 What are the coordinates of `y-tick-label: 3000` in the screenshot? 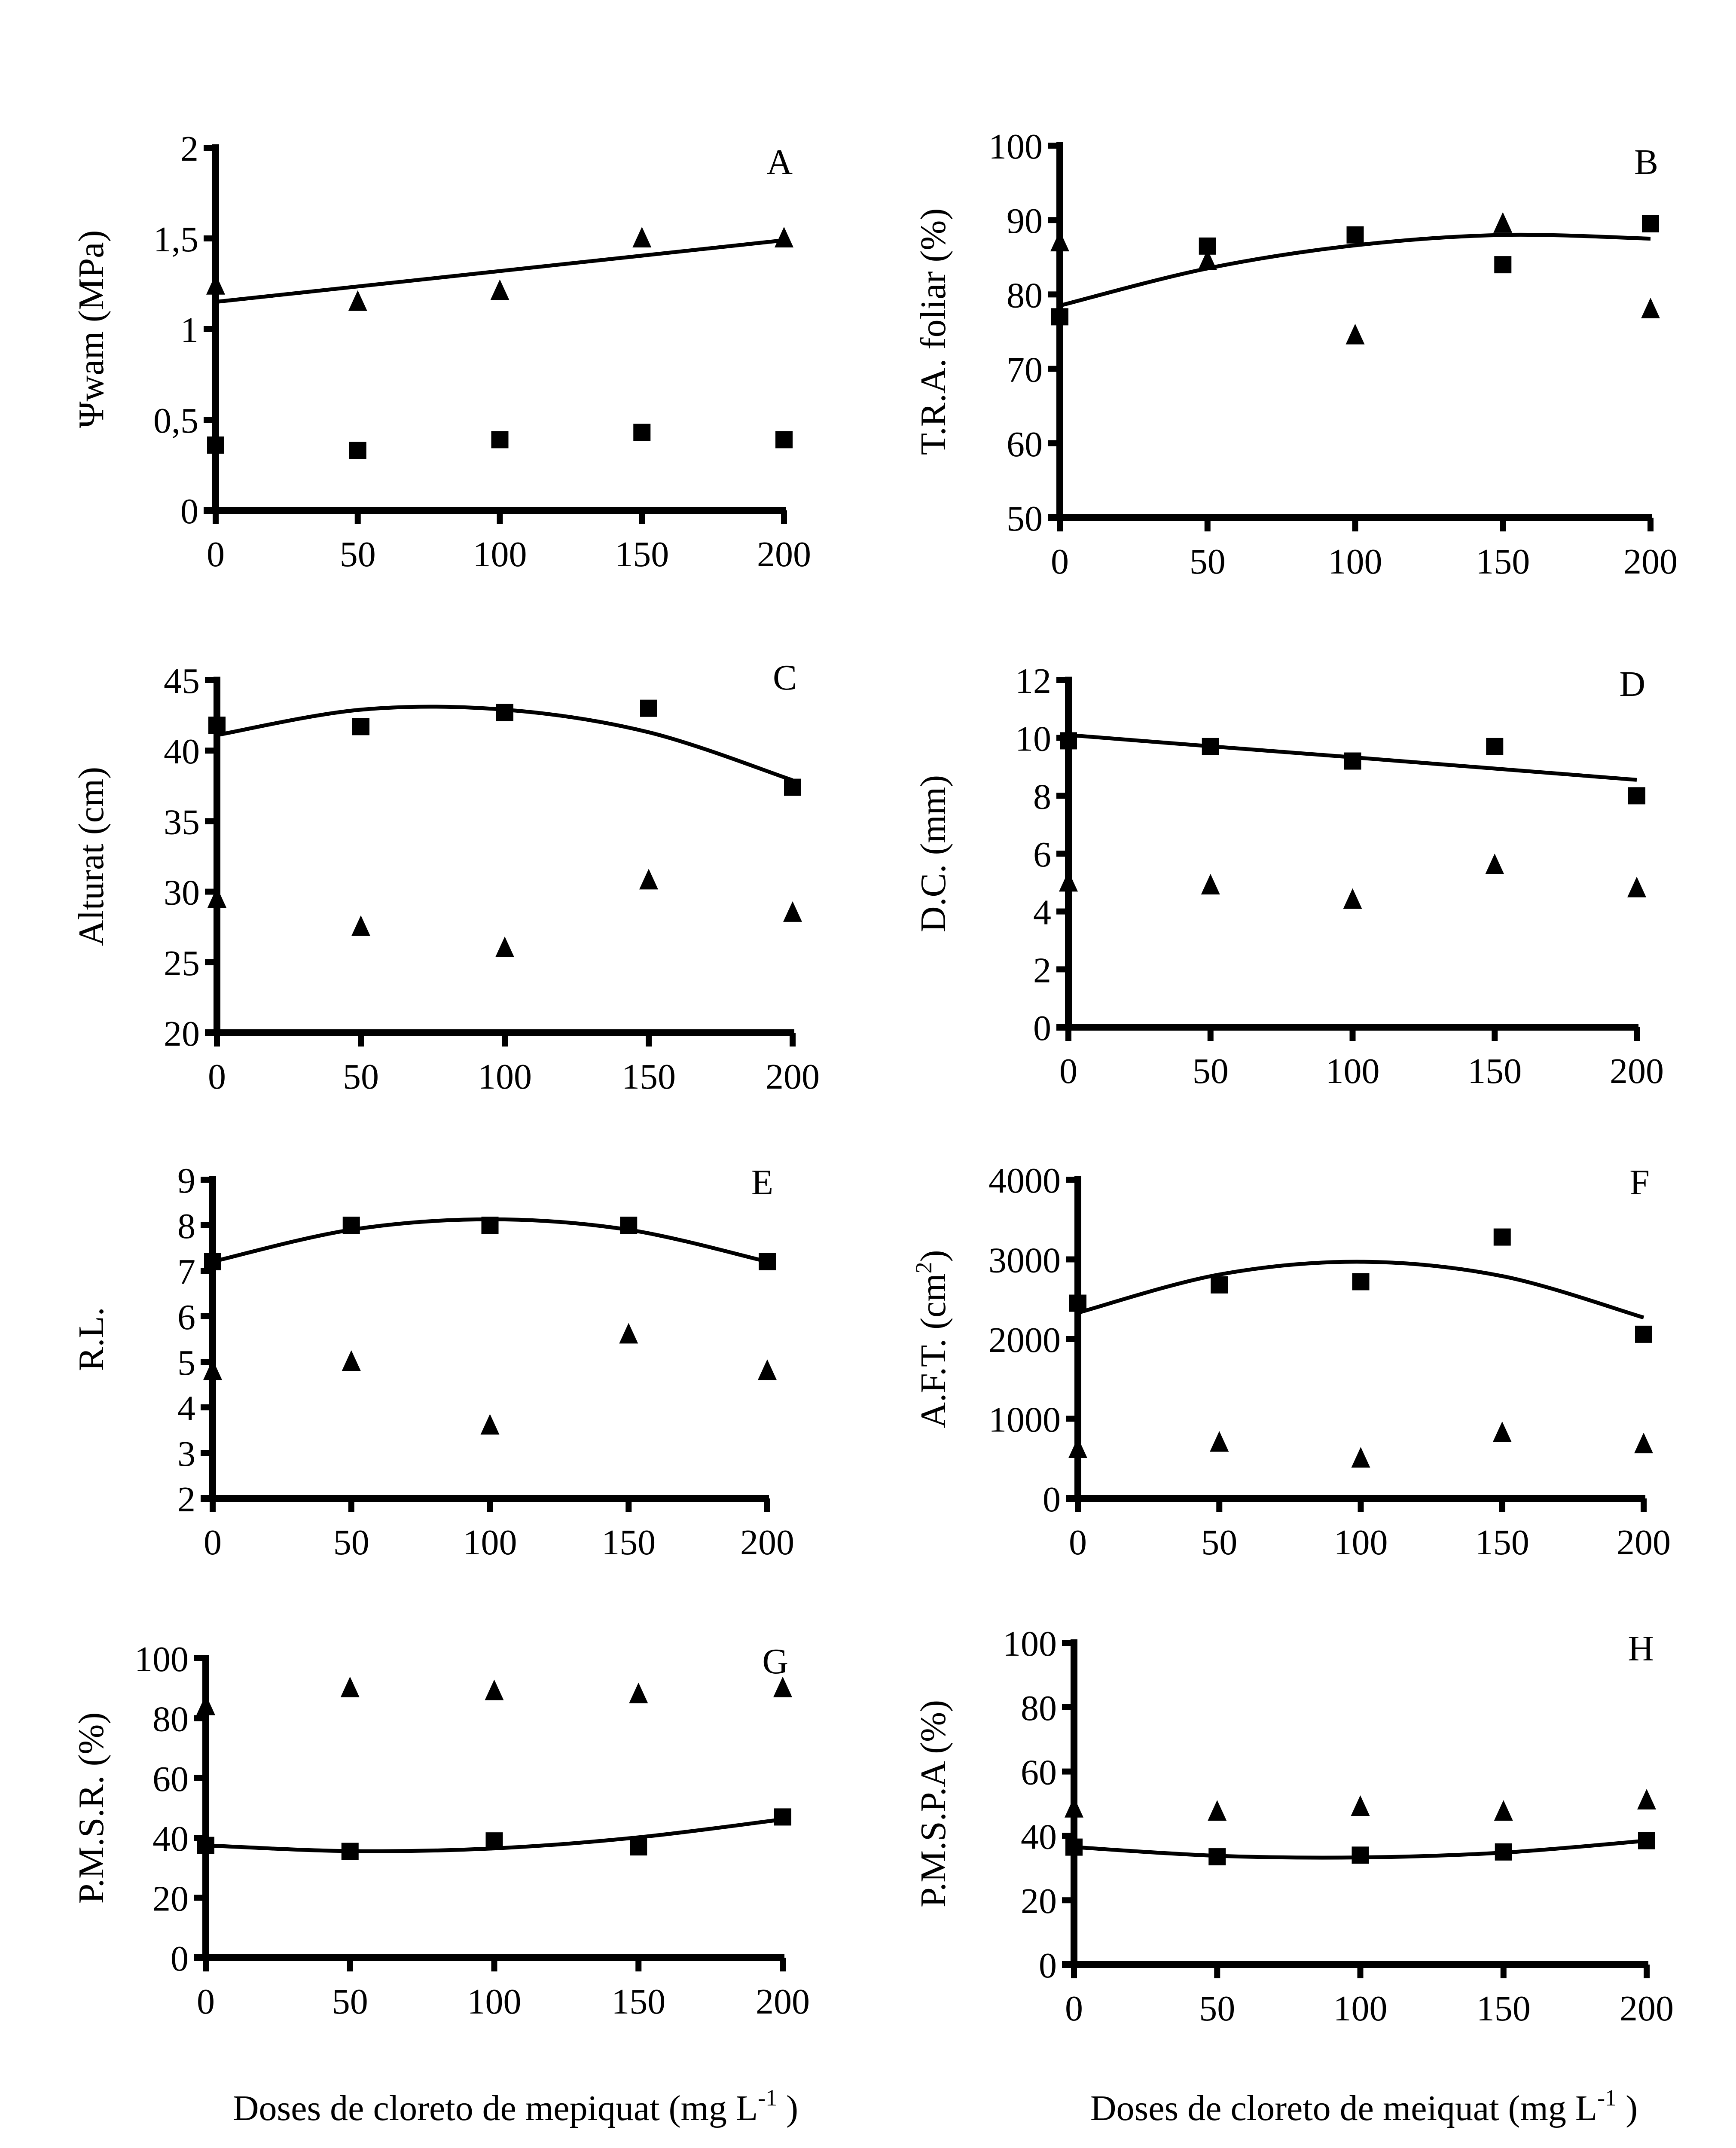 It's located at (1025, 1261).